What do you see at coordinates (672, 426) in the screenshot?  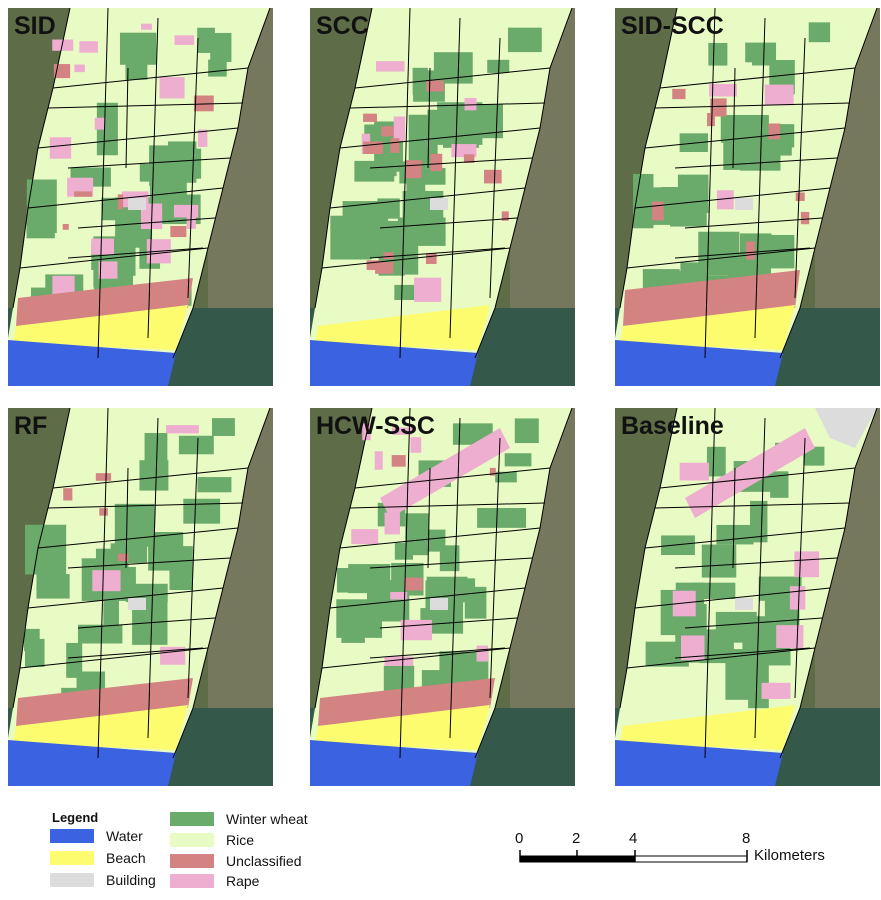 I see `panel-title: Baseline` at bounding box center [672, 426].